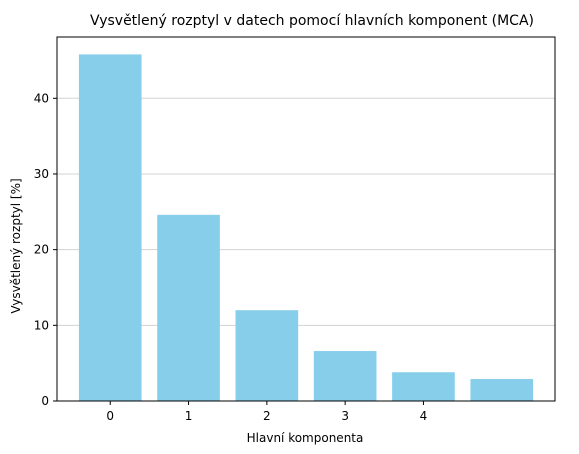  Describe the element at coordinates (41, 250) in the screenshot. I see `y-tick-label: 20` at that location.